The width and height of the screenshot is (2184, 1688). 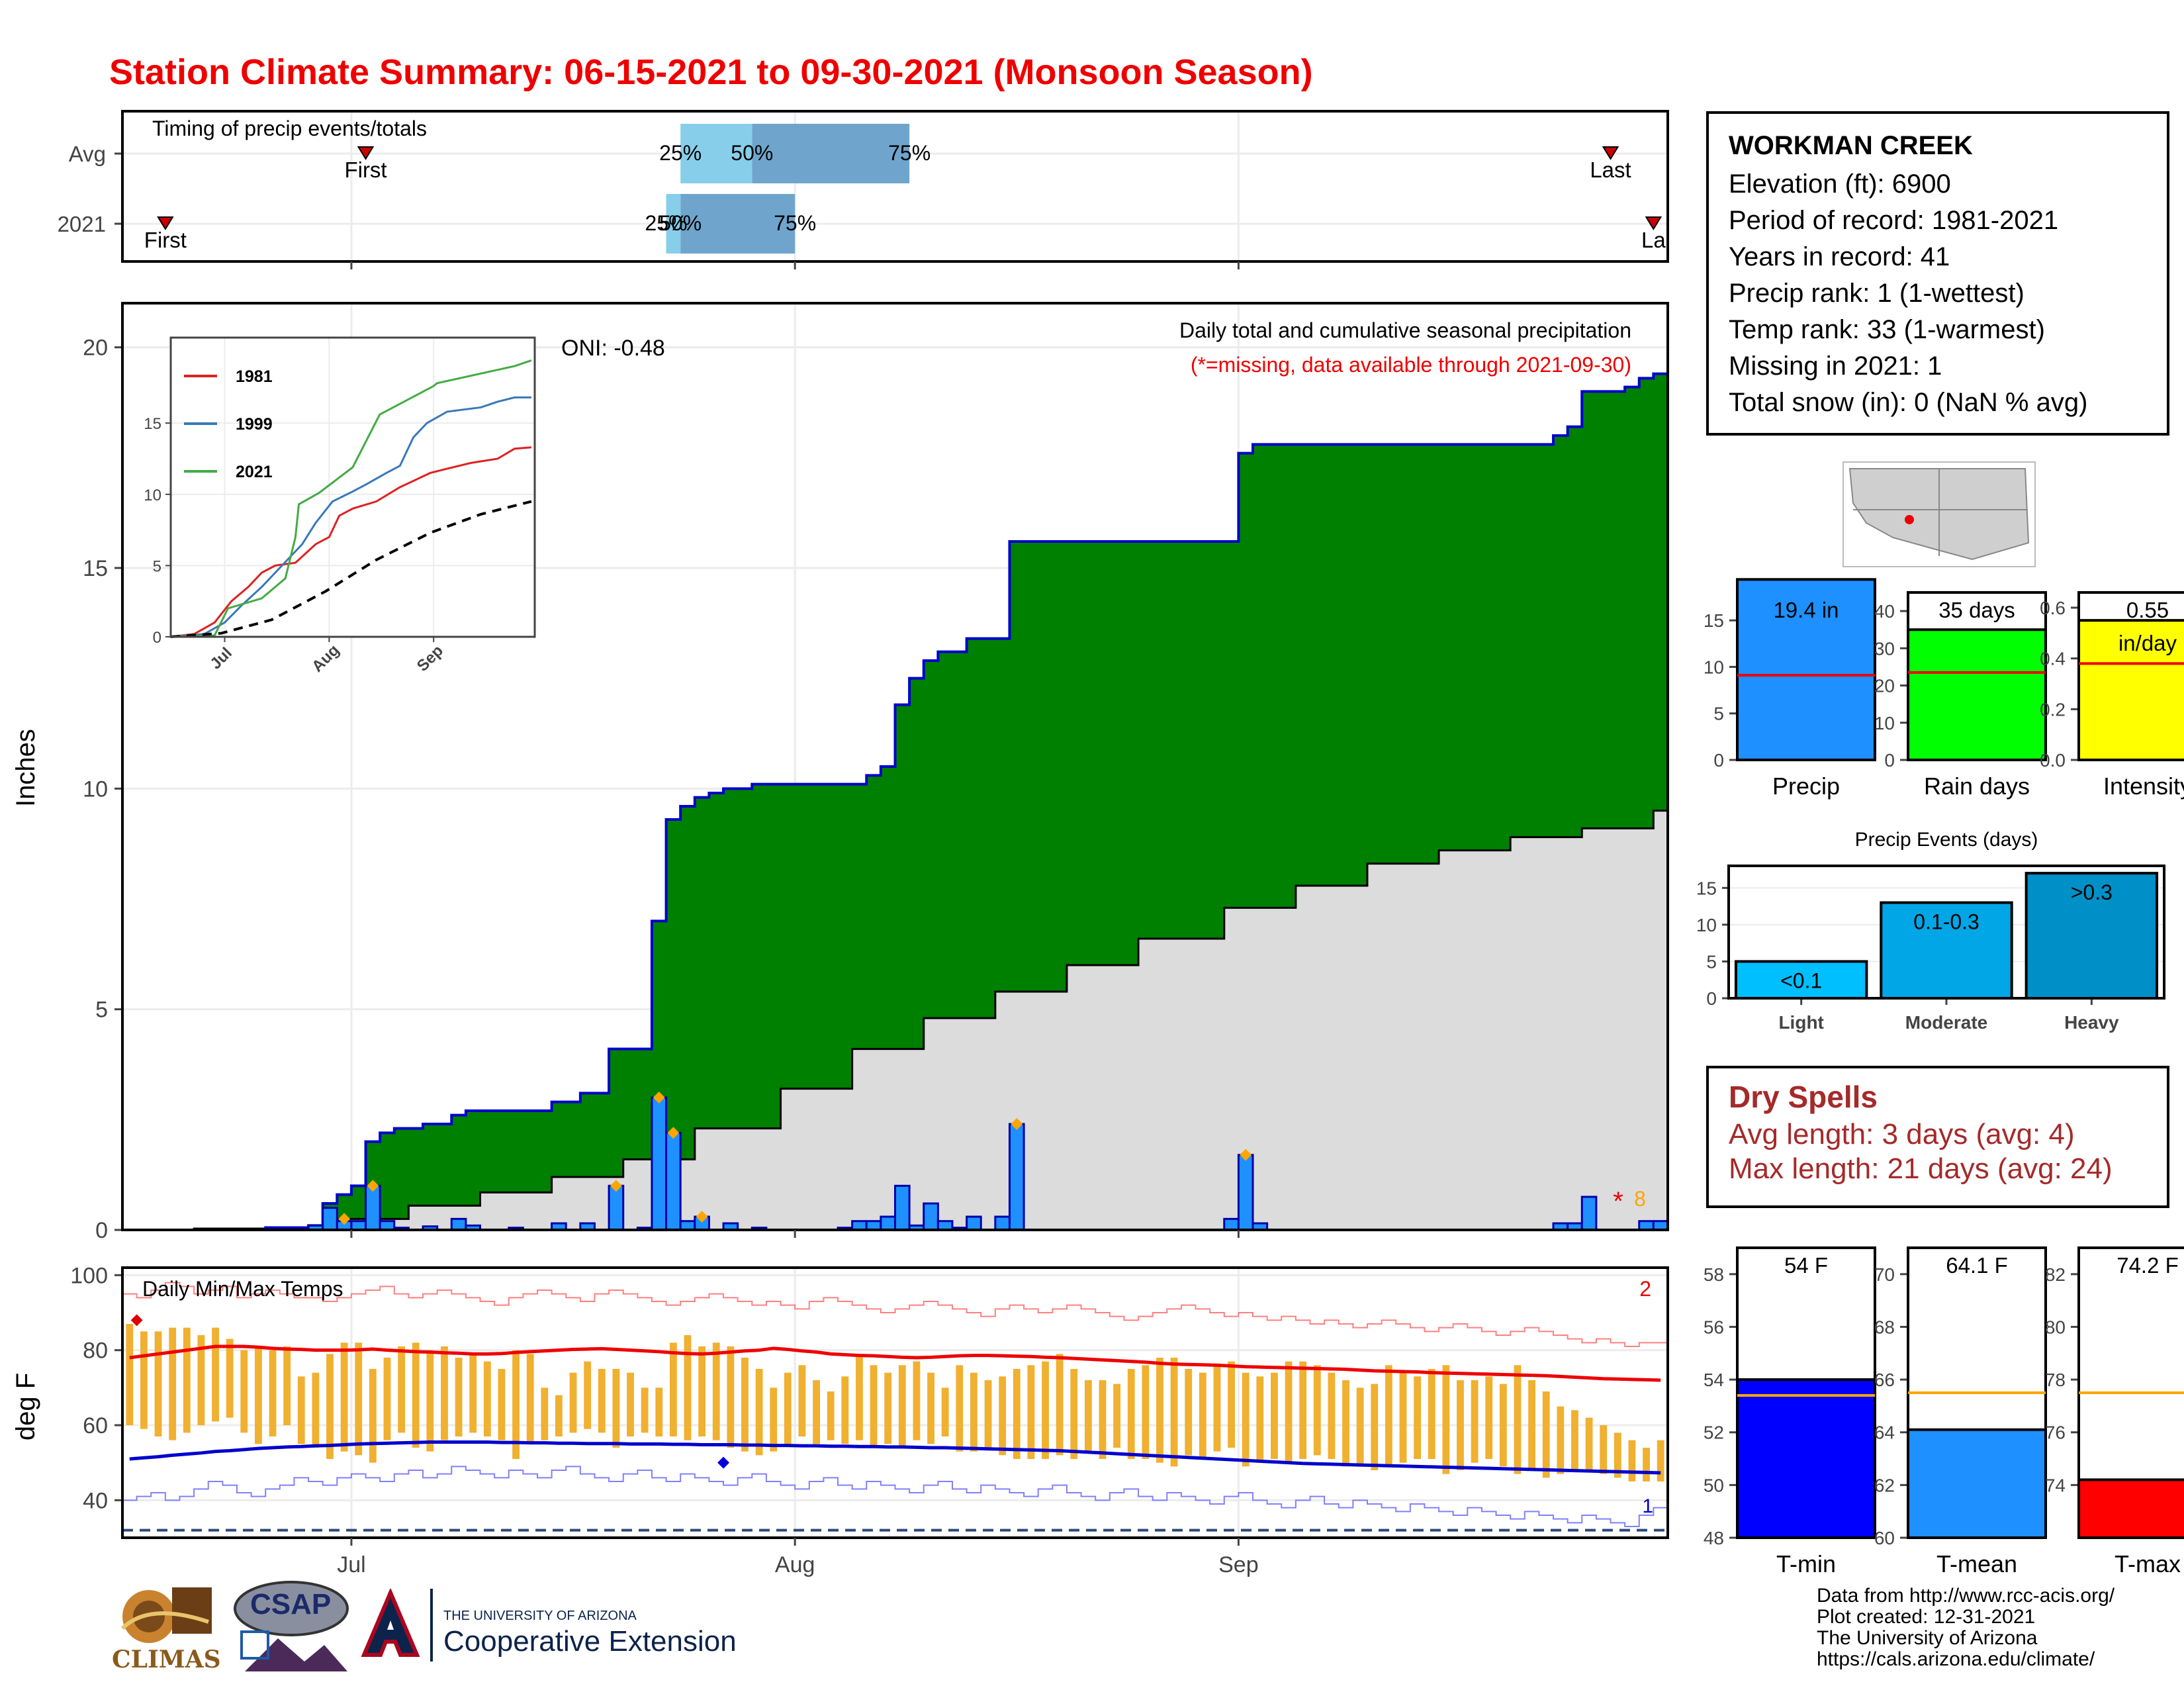 What do you see at coordinates (353, 487) in the screenshot?
I see `inset-border` at bounding box center [353, 487].